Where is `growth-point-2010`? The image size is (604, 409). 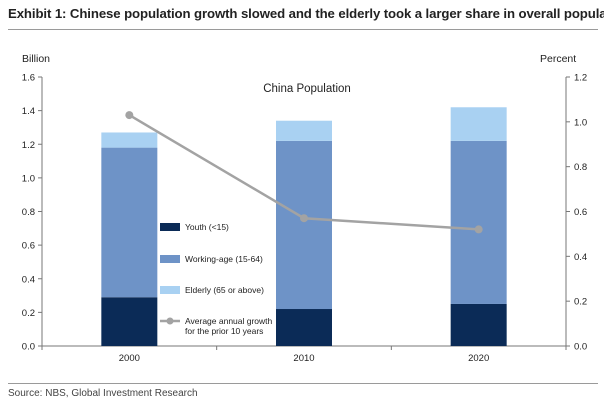
growth-point-2010 is located at coordinates (304, 218).